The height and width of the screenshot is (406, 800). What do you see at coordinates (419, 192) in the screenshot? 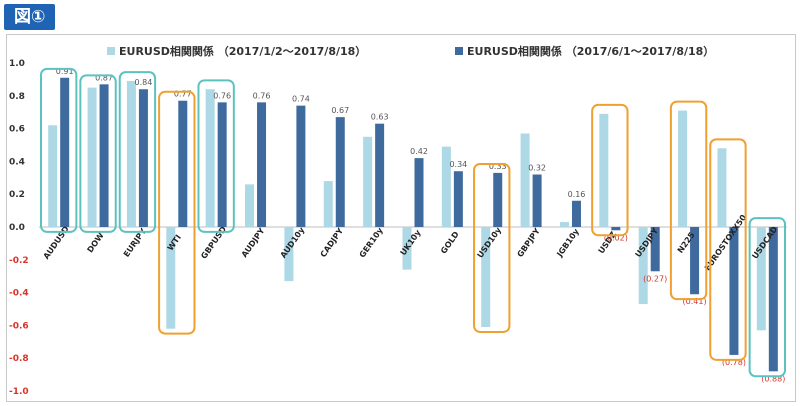
I see `bar-period2-uk10y` at bounding box center [419, 192].